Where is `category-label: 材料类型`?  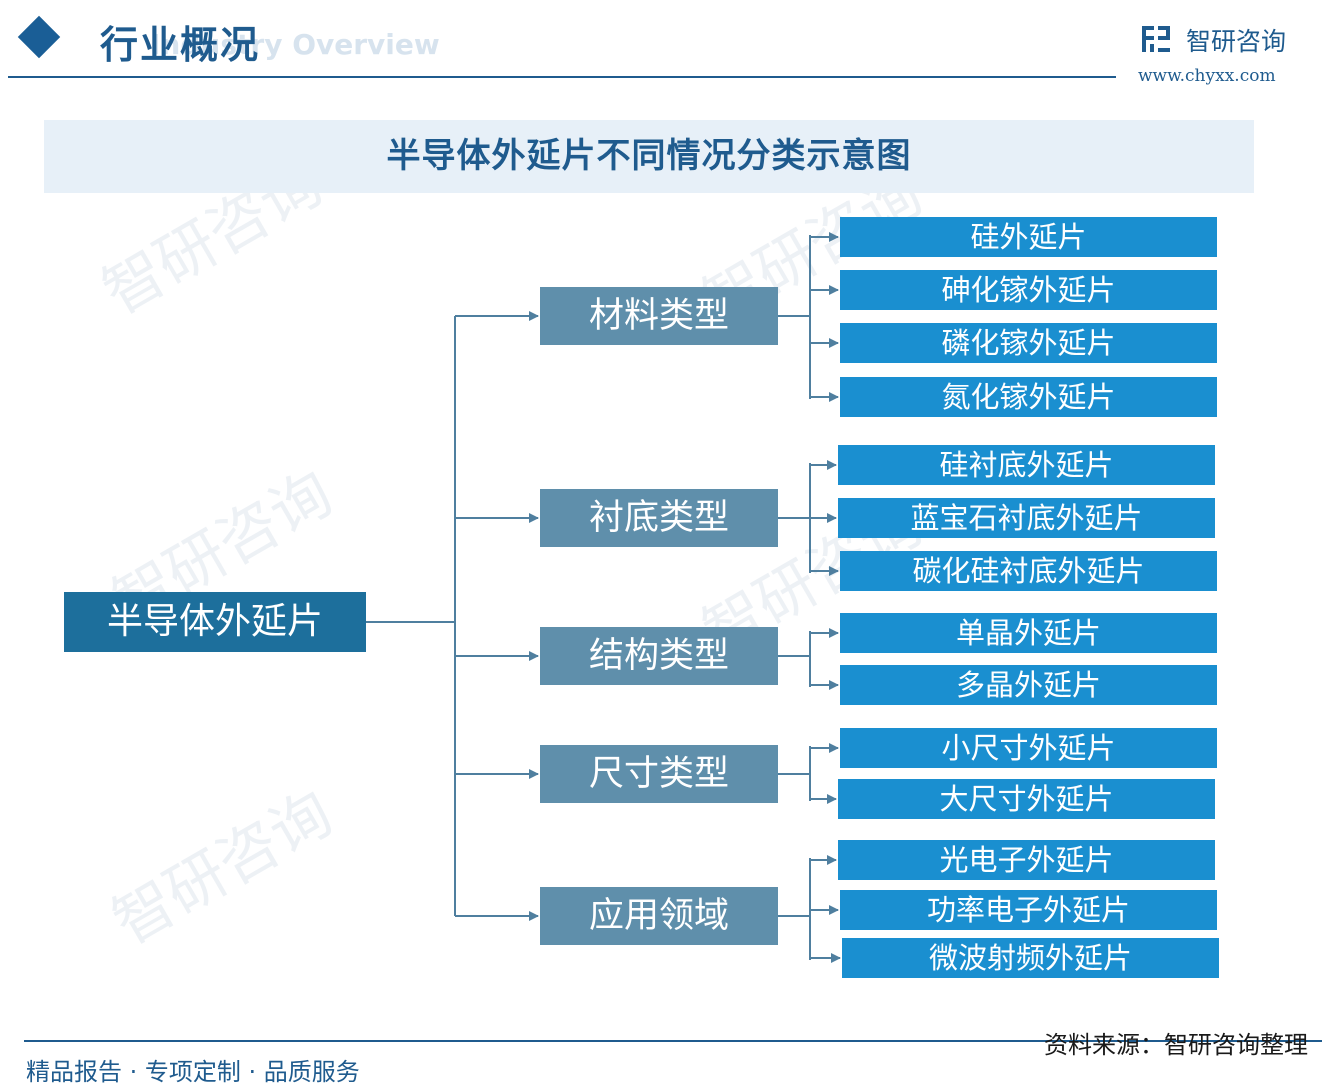
category-label: 材料类型 is located at coordinates (658, 316).